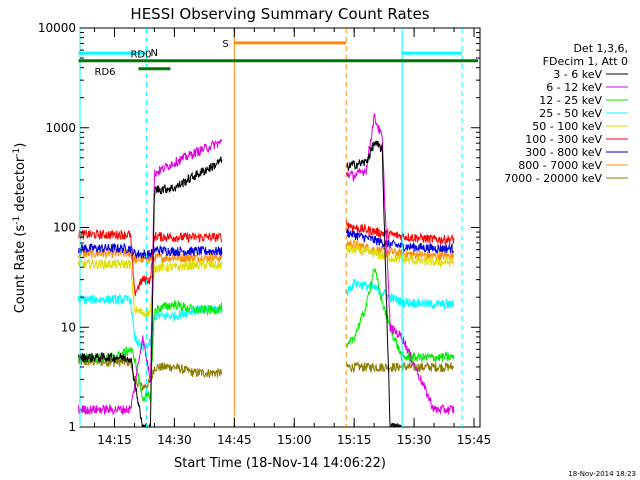 The width and height of the screenshot is (640, 480). I want to click on y-tick-label: 100, so click(64, 228).